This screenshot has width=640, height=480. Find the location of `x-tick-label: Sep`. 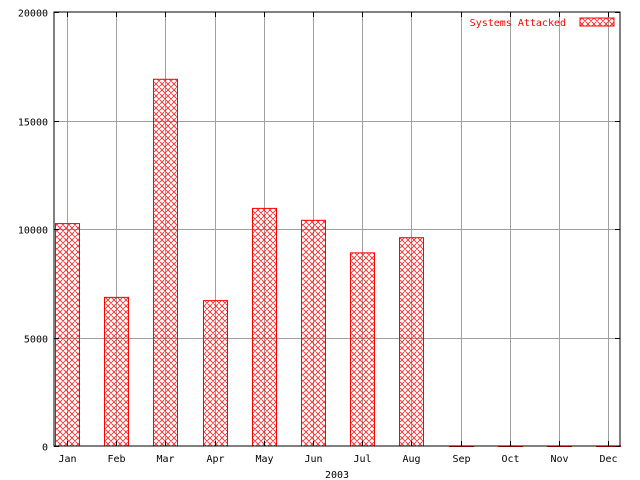

x-tick-label: Sep is located at coordinates (461, 459).